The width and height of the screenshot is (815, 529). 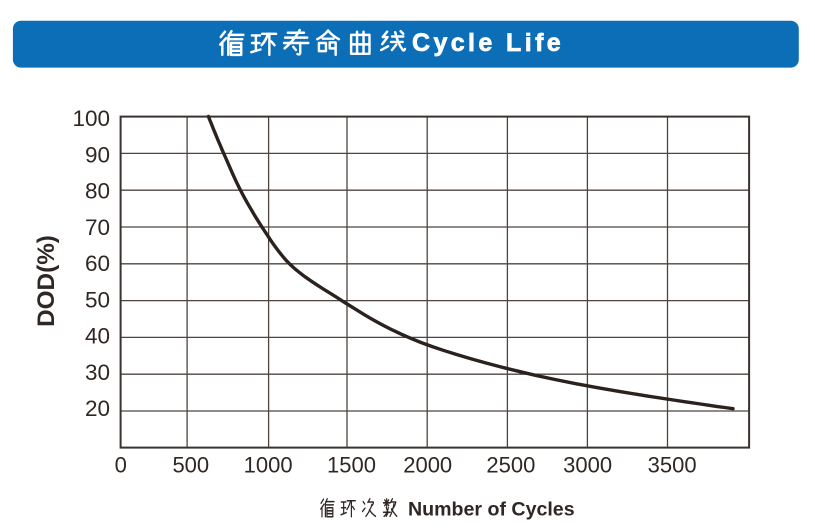 I want to click on svg-text: 60, so click(x=97, y=263).